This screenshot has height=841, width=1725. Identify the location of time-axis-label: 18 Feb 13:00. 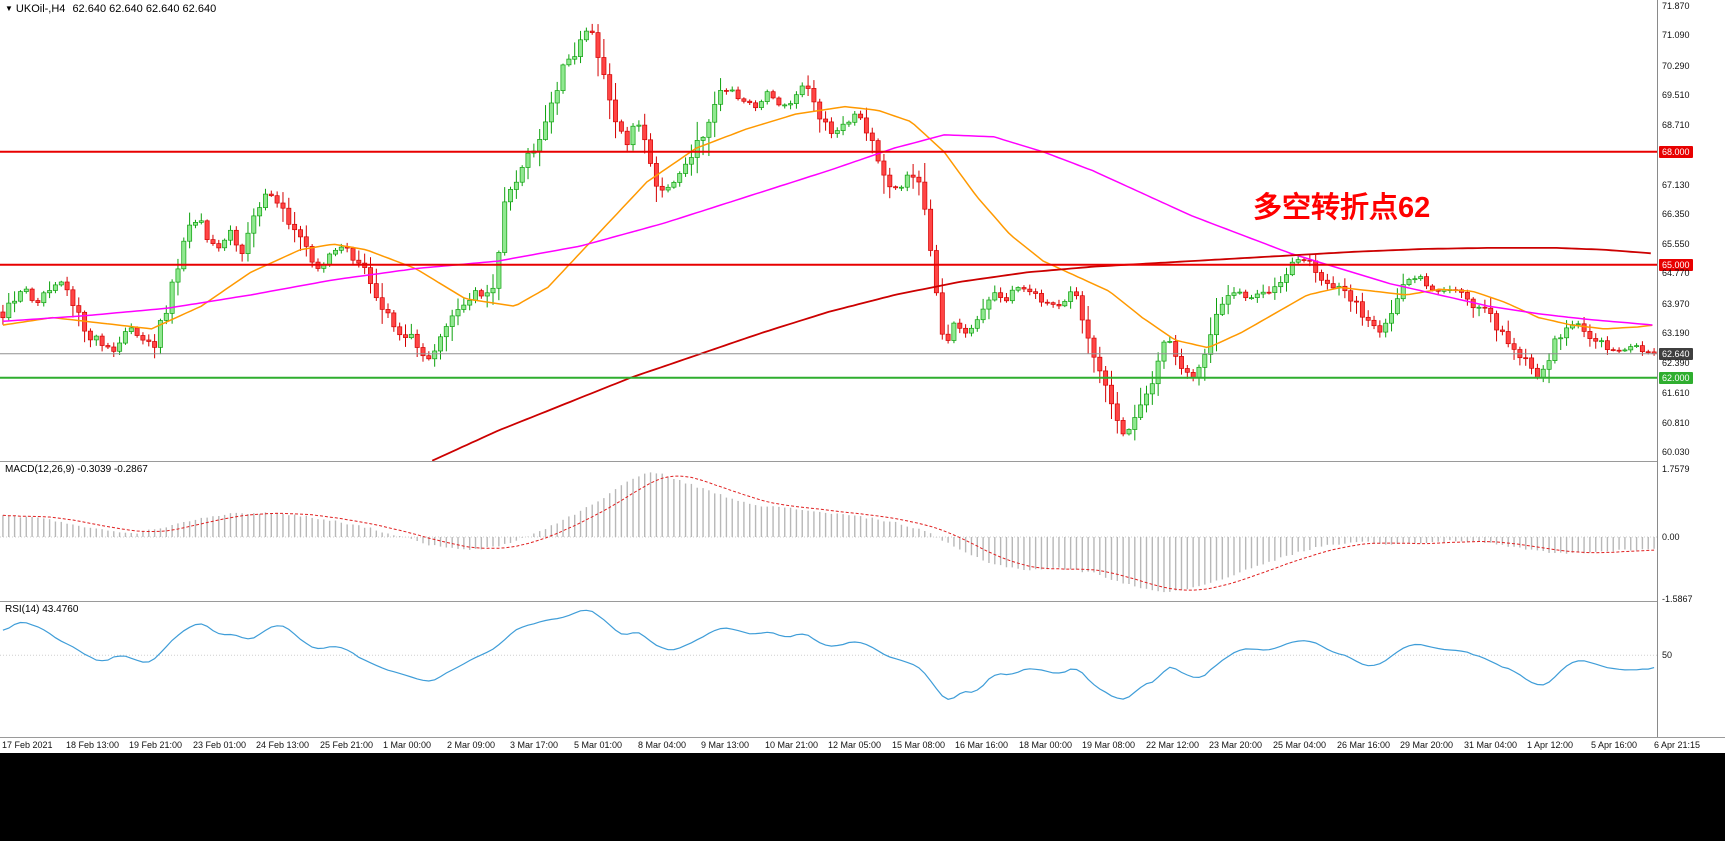
(93, 745).